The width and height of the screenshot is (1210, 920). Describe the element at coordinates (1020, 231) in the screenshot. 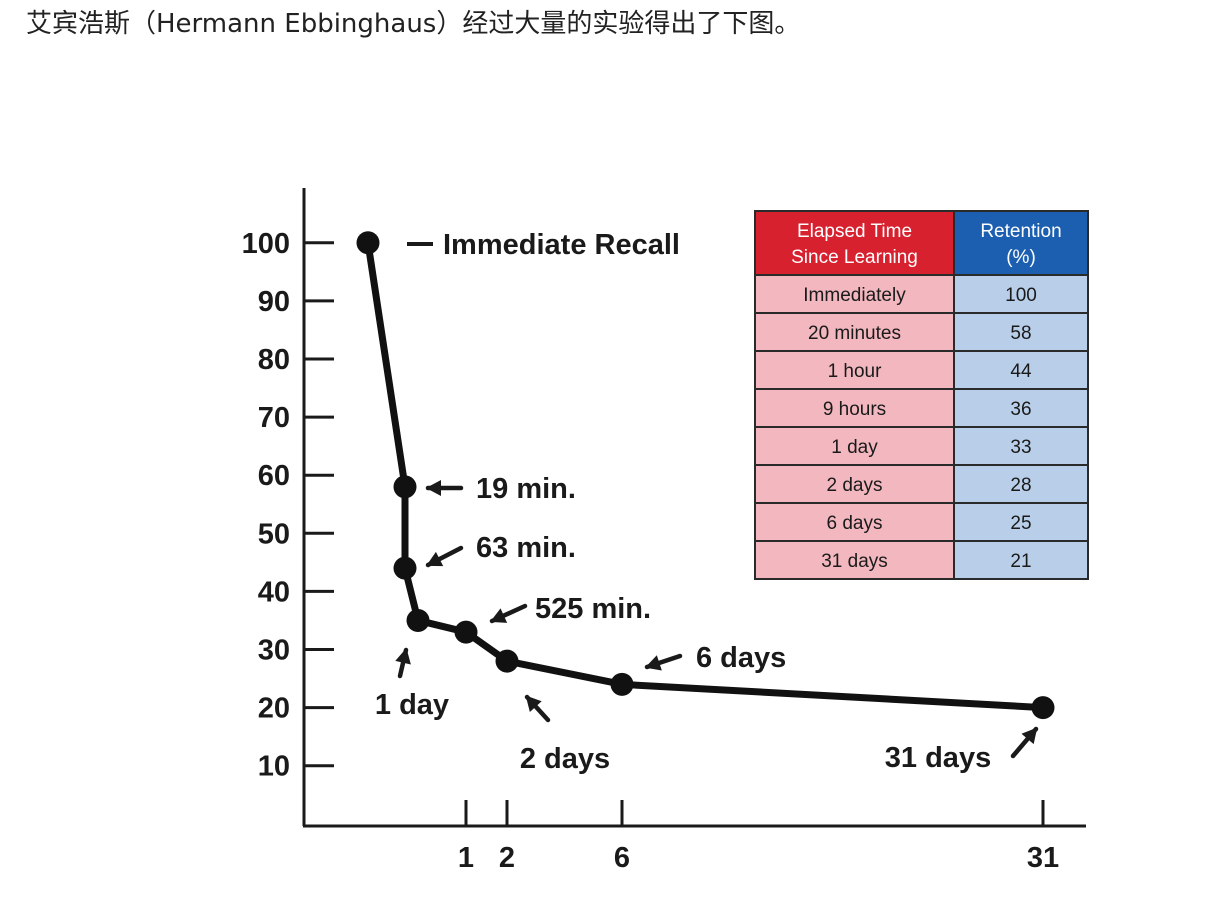

I see `table-header-text: Retention` at that location.